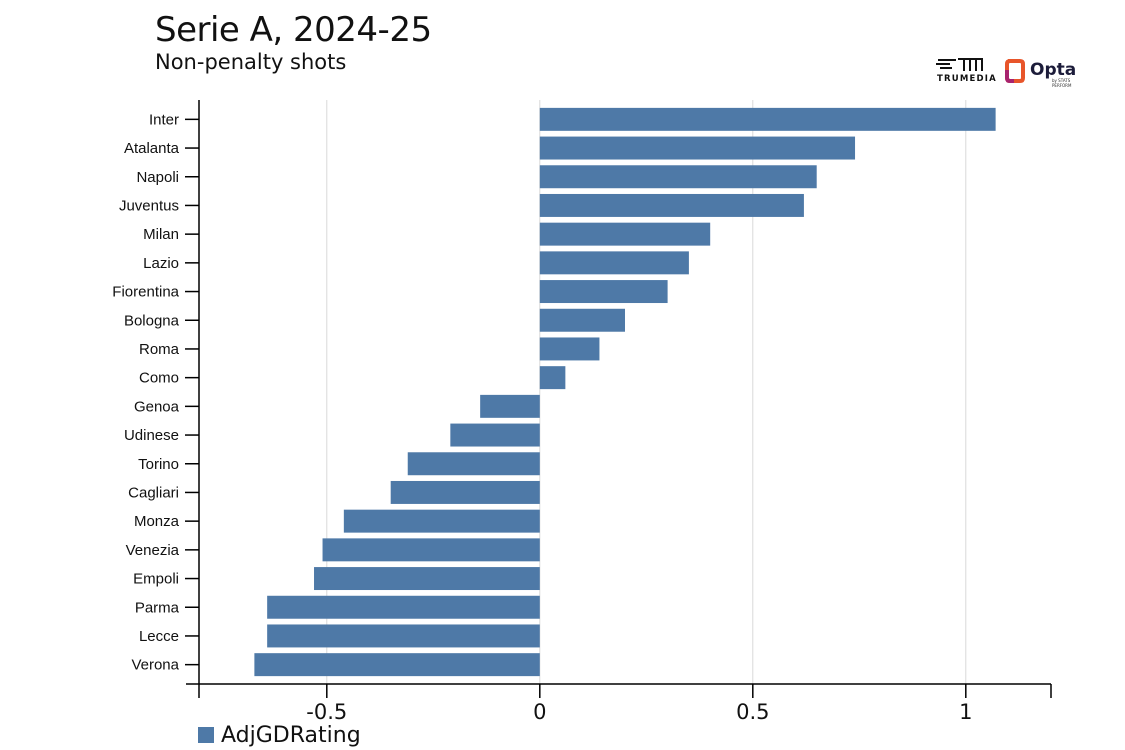 The width and height of the screenshot is (1125, 750). I want to click on y-tick-label: Lecce, so click(159, 636).